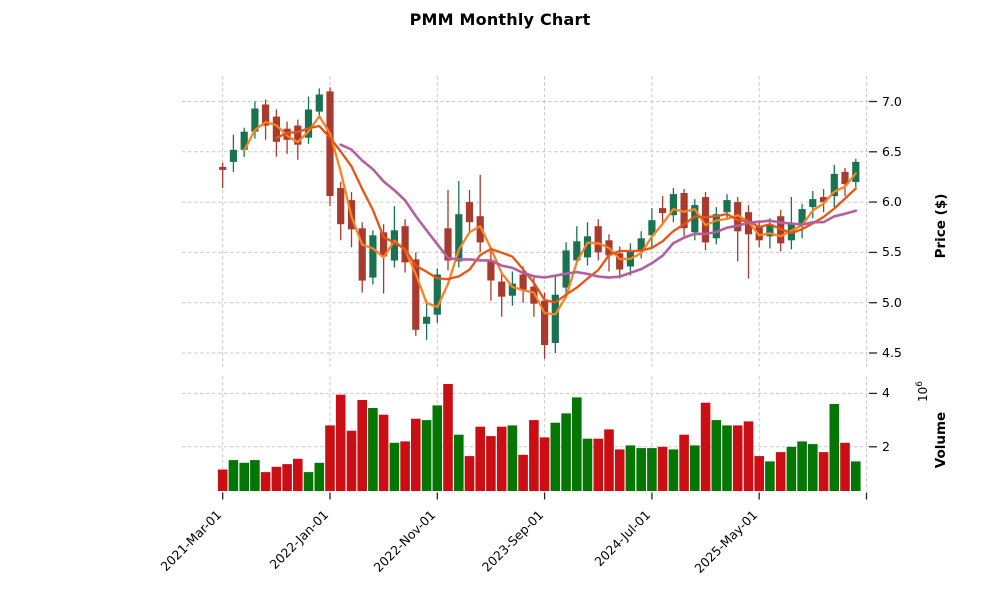 The width and height of the screenshot is (1000, 600). Describe the element at coordinates (920, 383) in the screenshot. I see `volume-scale-exp: 6` at that location.